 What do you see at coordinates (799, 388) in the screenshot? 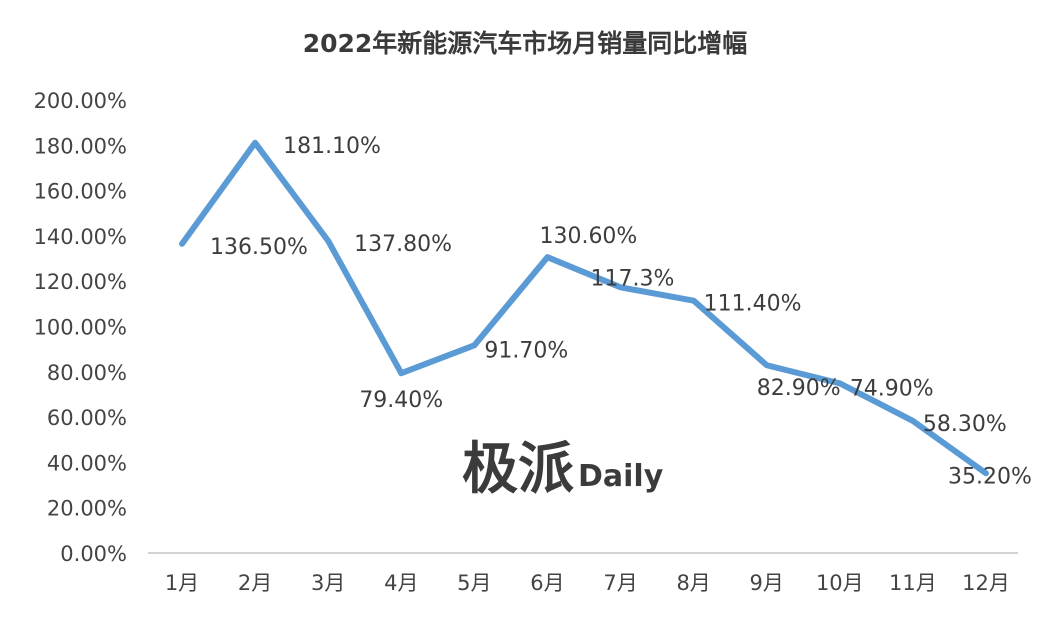
I see `data-label: 82.90%` at bounding box center [799, 388].